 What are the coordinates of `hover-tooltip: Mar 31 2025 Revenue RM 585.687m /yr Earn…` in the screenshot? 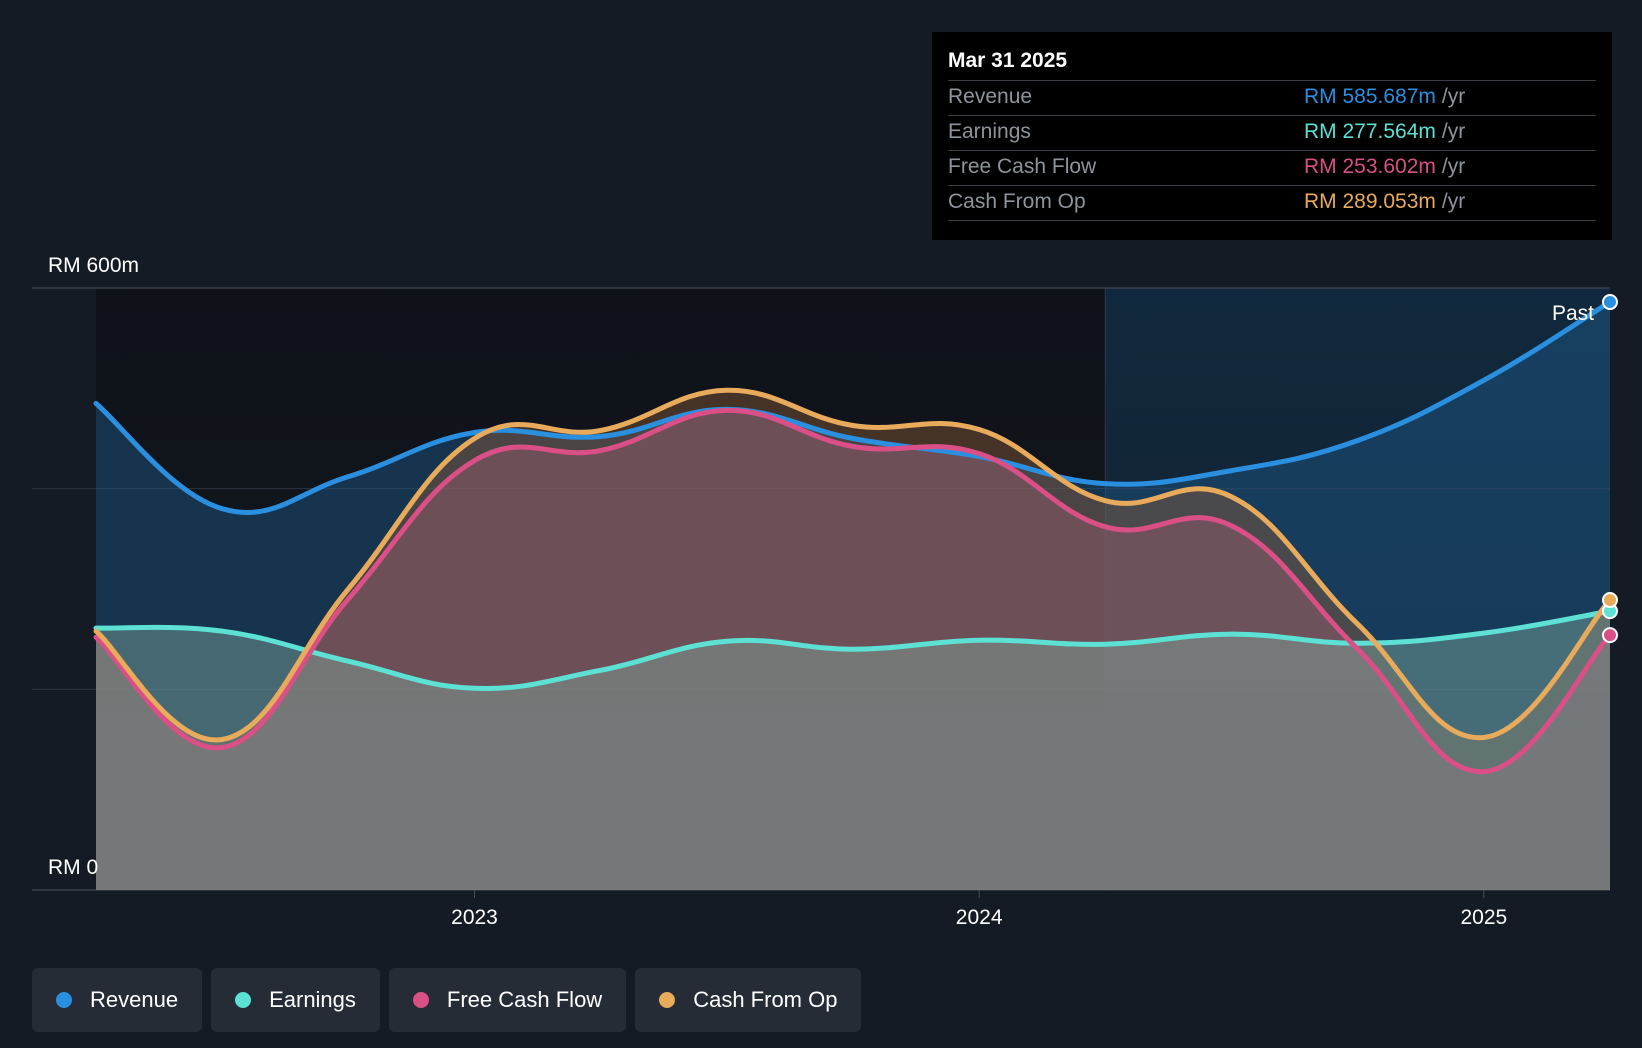 It's located at (1272, 136).